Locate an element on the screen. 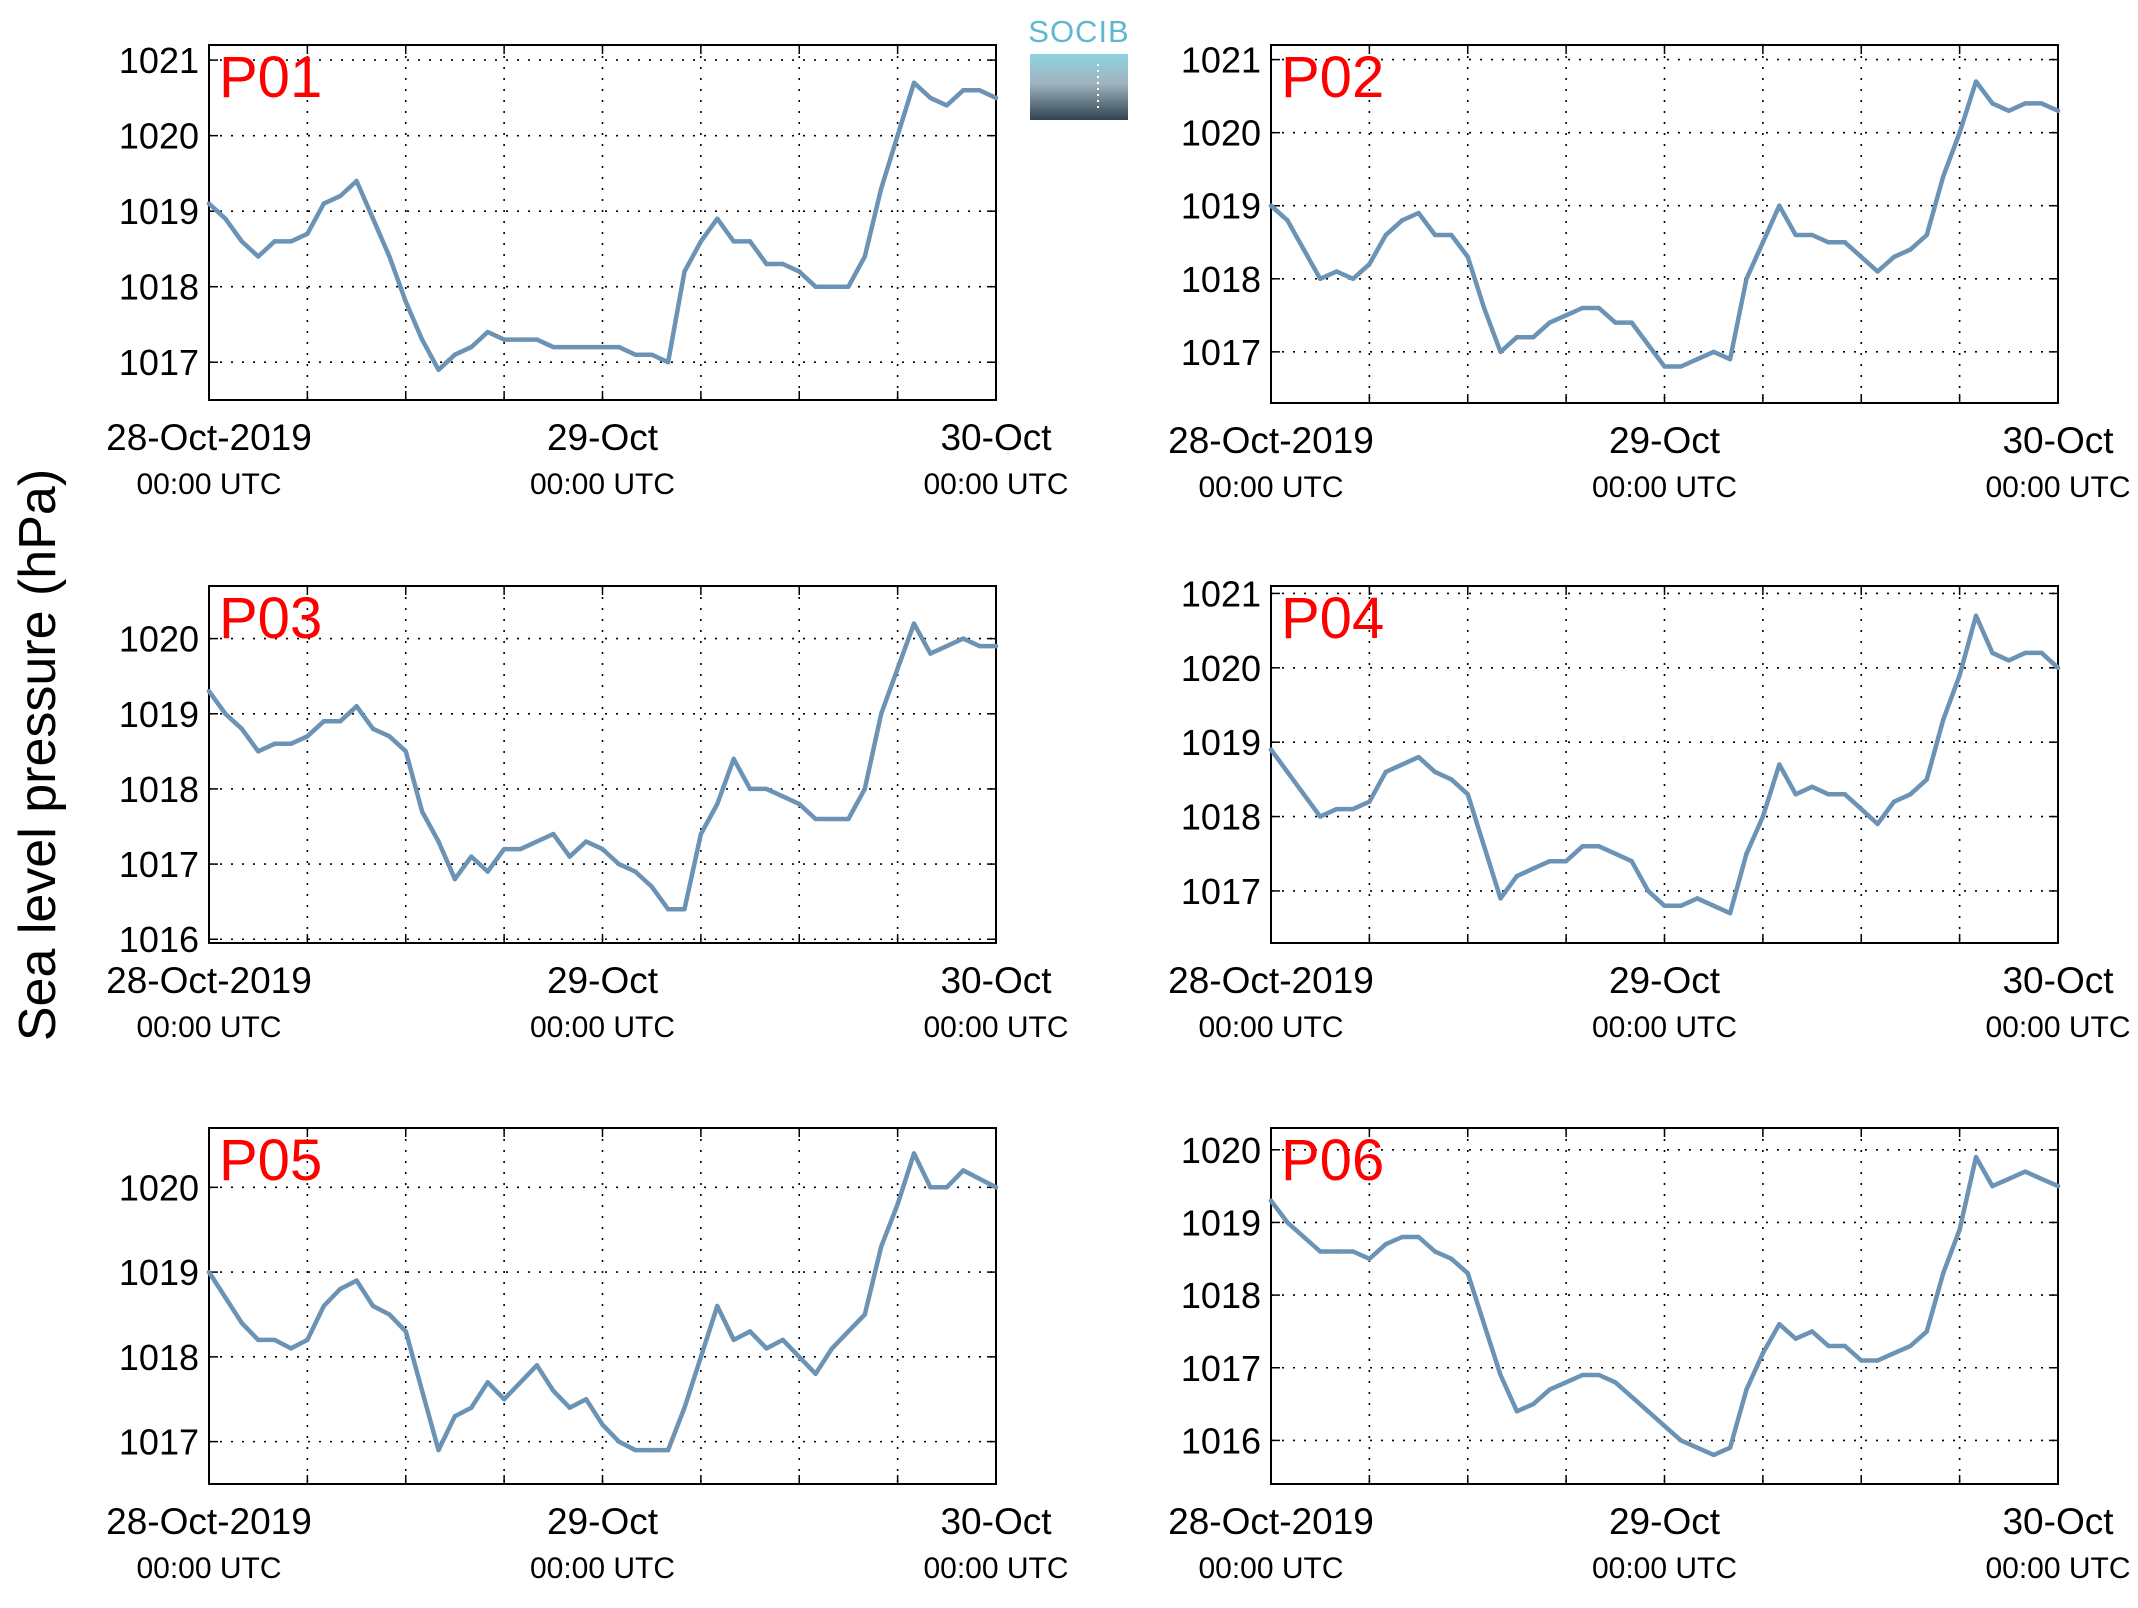  y-tick-label: 1020 is located at coordinates (1221, 1150).